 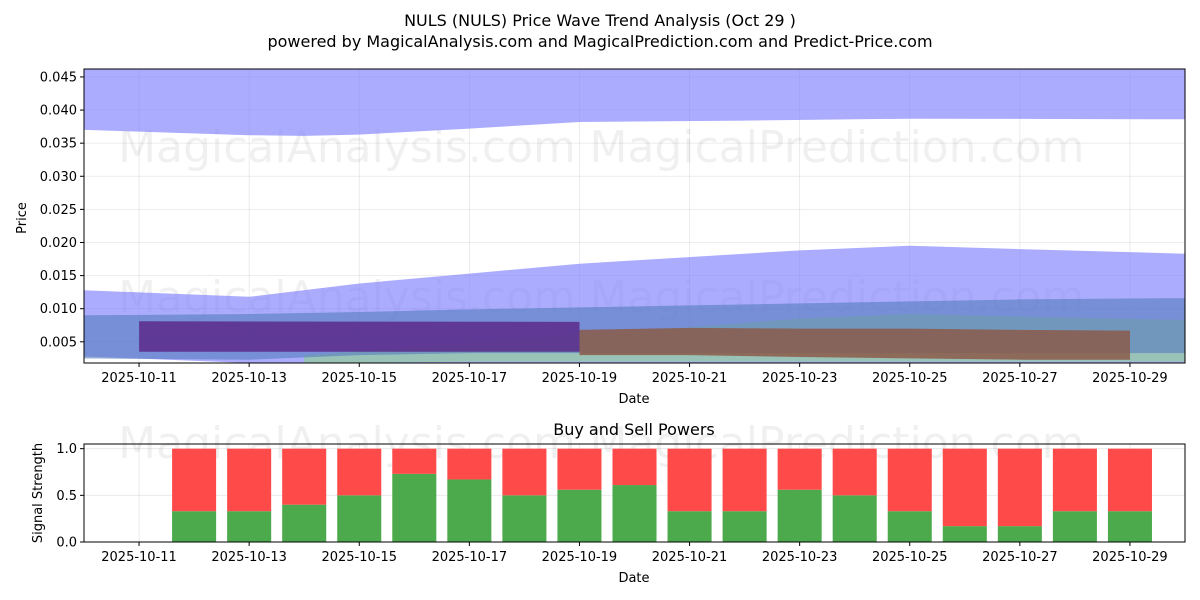 I want to click on y-tick-label: 0.030, so click(x=58, y=177).